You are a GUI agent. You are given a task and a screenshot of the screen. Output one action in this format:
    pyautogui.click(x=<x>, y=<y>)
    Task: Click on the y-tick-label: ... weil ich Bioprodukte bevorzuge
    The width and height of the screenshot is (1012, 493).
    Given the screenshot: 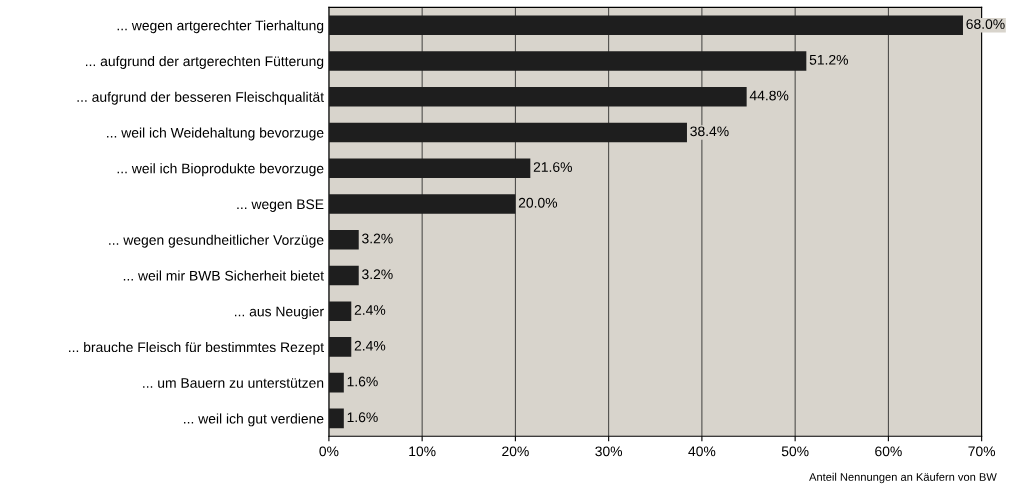 What is the action you would take?
    pyautogui.click(x=220, y=170)
    